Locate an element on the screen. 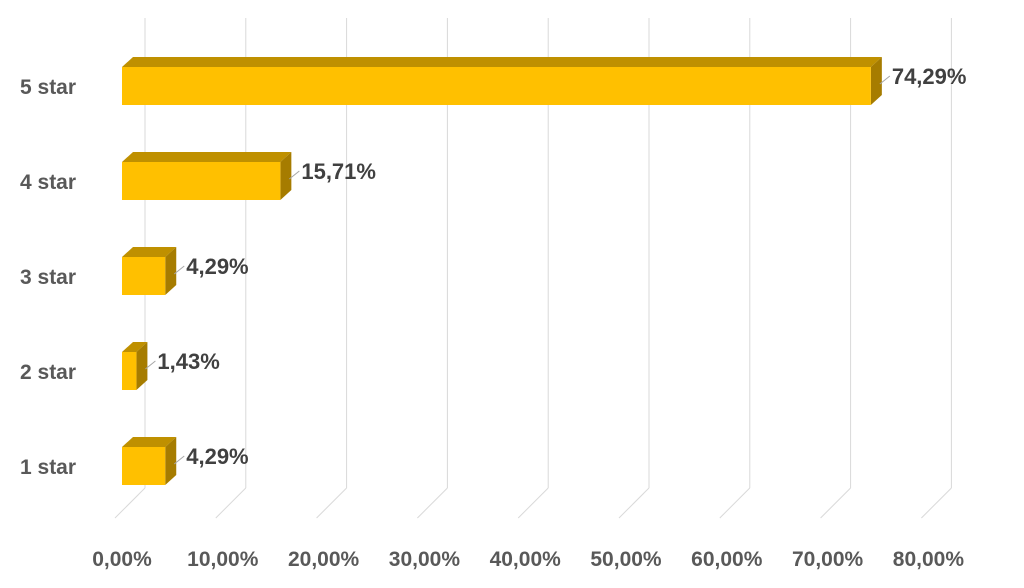  x-tick-label: 60,00% is located at coordinates (727, 559).